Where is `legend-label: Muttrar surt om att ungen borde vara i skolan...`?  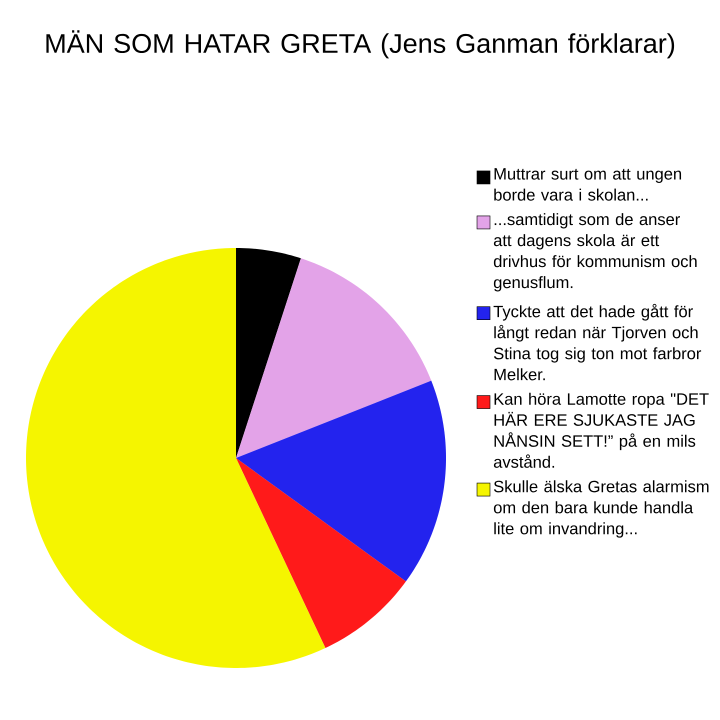 legend-label: Muttrar surt om att ungen borde vara i skolan... is located at coordinates (588, 184).